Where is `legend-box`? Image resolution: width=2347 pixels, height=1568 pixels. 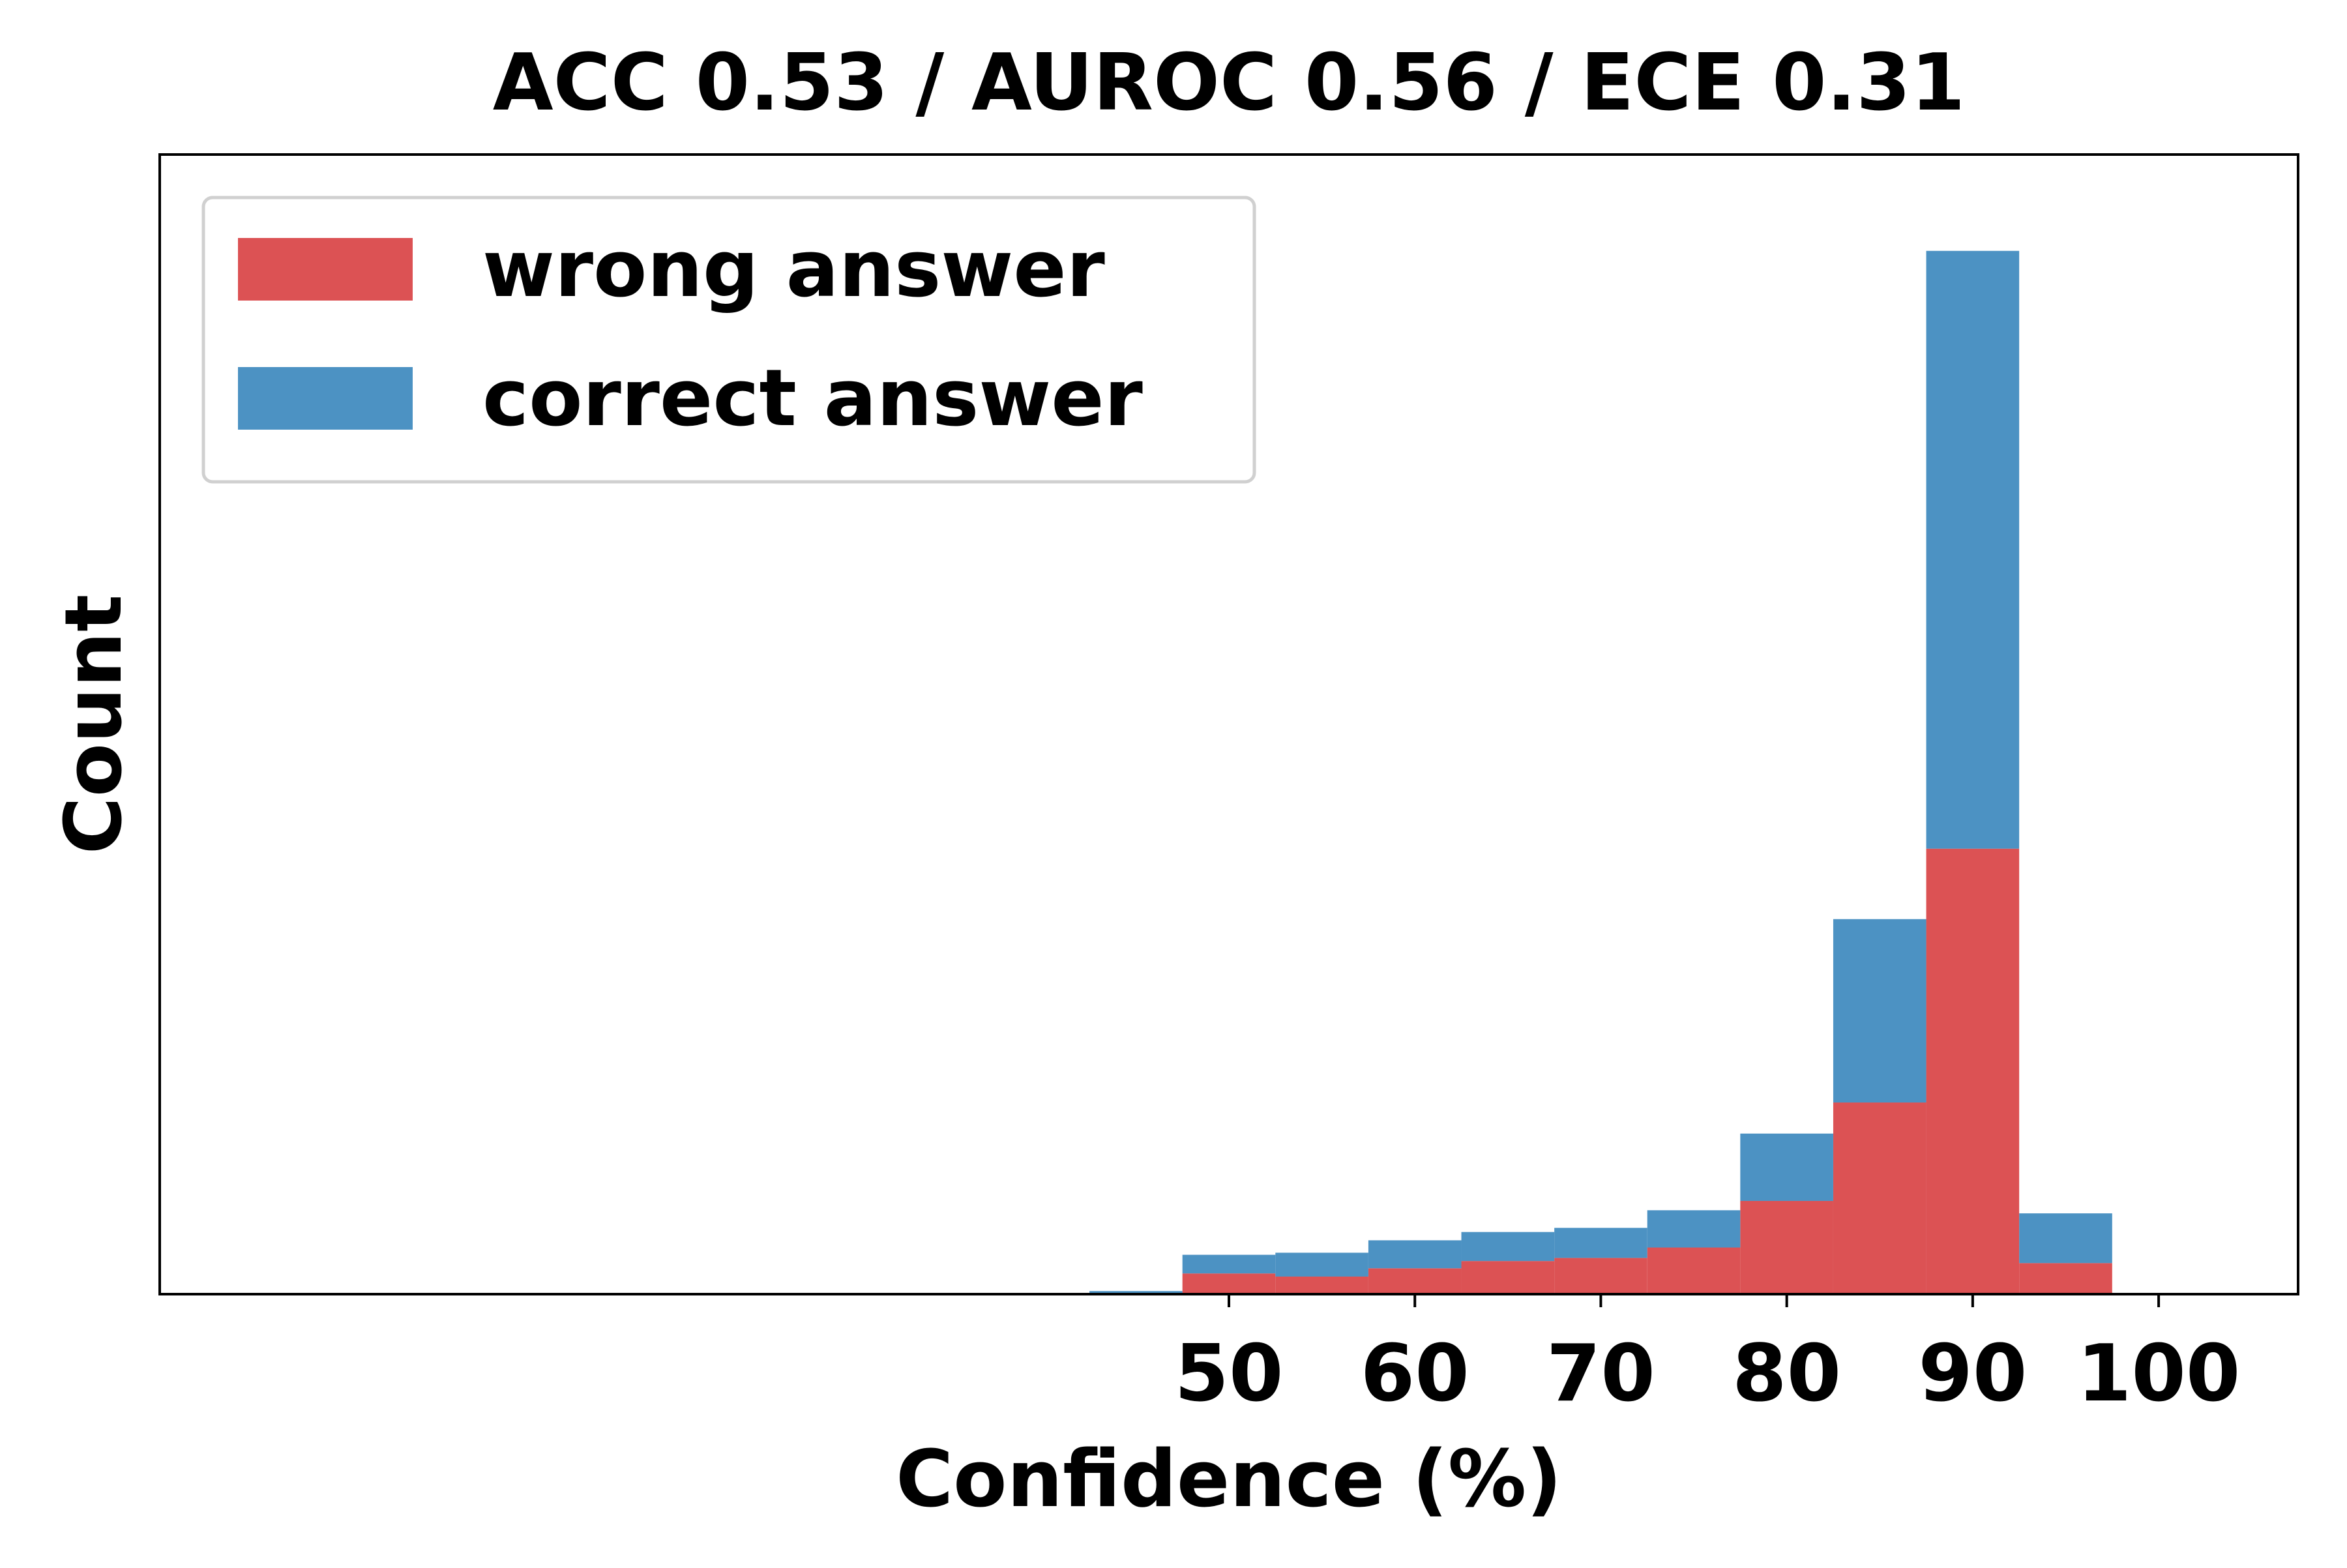
legend-box is located at coordinates (728, 340).